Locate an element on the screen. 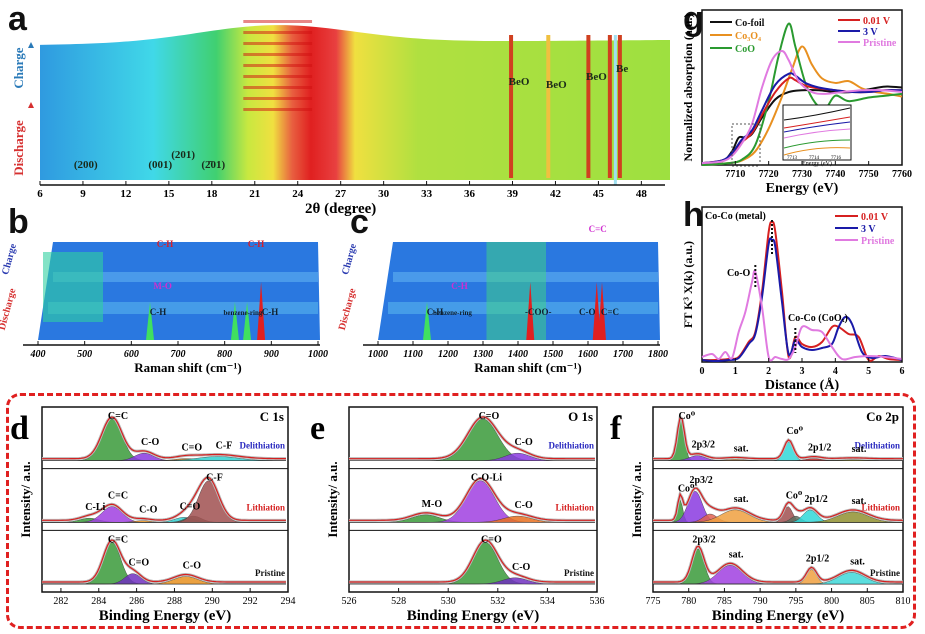 The width and height of the screenshot is (925, 634). x-tick-label: 12 is located at coordinates (126, 194).